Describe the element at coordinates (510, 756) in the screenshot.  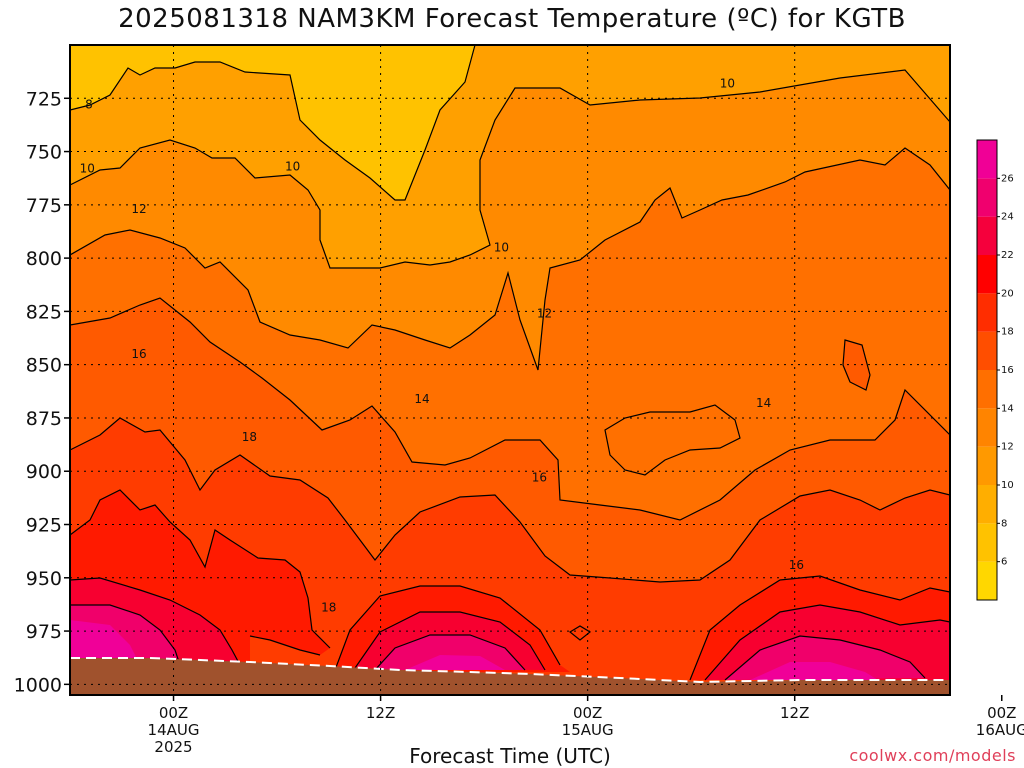
I see `x-axis-title: Forecast Time (UTC)` at that location.